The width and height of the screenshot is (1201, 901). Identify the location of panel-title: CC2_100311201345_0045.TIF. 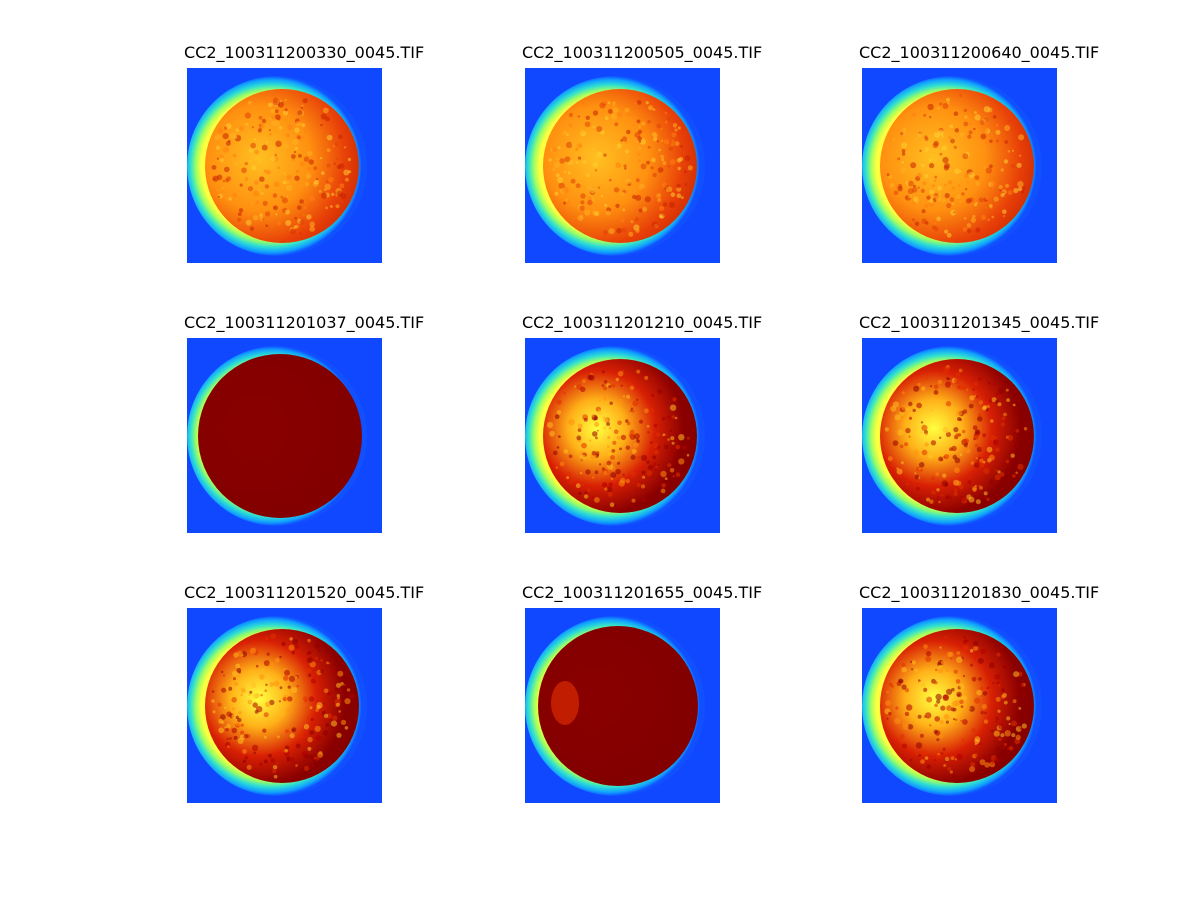
(979, 322).